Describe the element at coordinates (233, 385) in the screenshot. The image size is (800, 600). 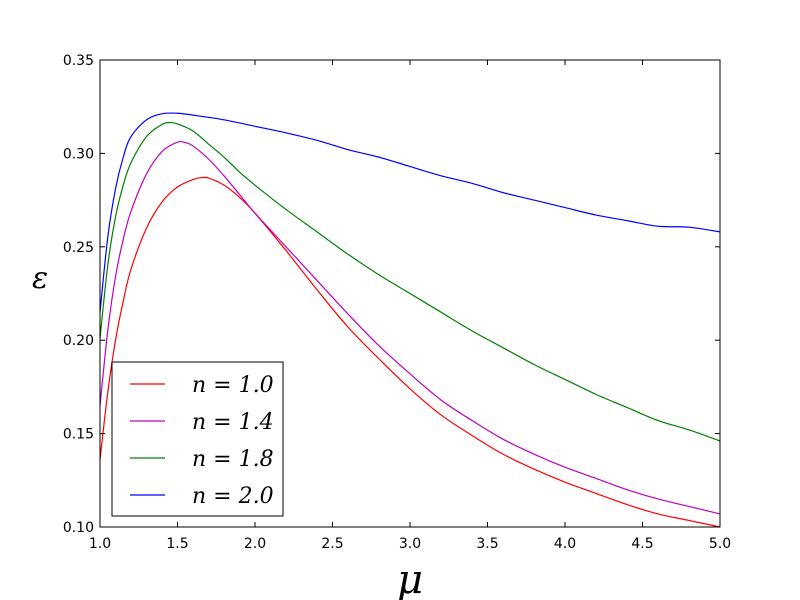
I see `legend-label-0: n = 1.0` at that location.